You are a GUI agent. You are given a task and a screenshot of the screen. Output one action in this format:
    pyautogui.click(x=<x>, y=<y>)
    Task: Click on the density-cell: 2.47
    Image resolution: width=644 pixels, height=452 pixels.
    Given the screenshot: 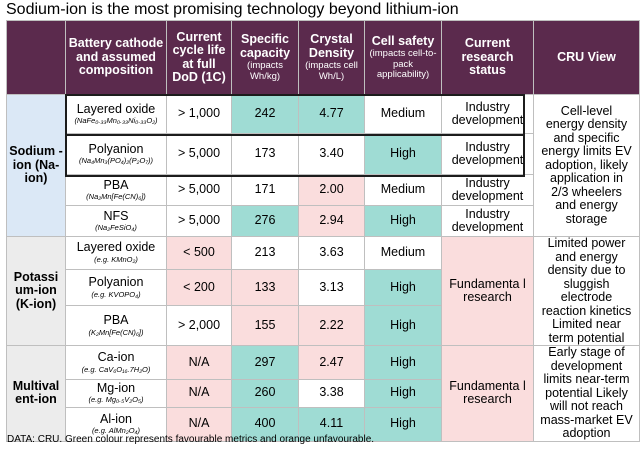 What is the action you would take?
    pyautogui.click(x=331, y=362)
    